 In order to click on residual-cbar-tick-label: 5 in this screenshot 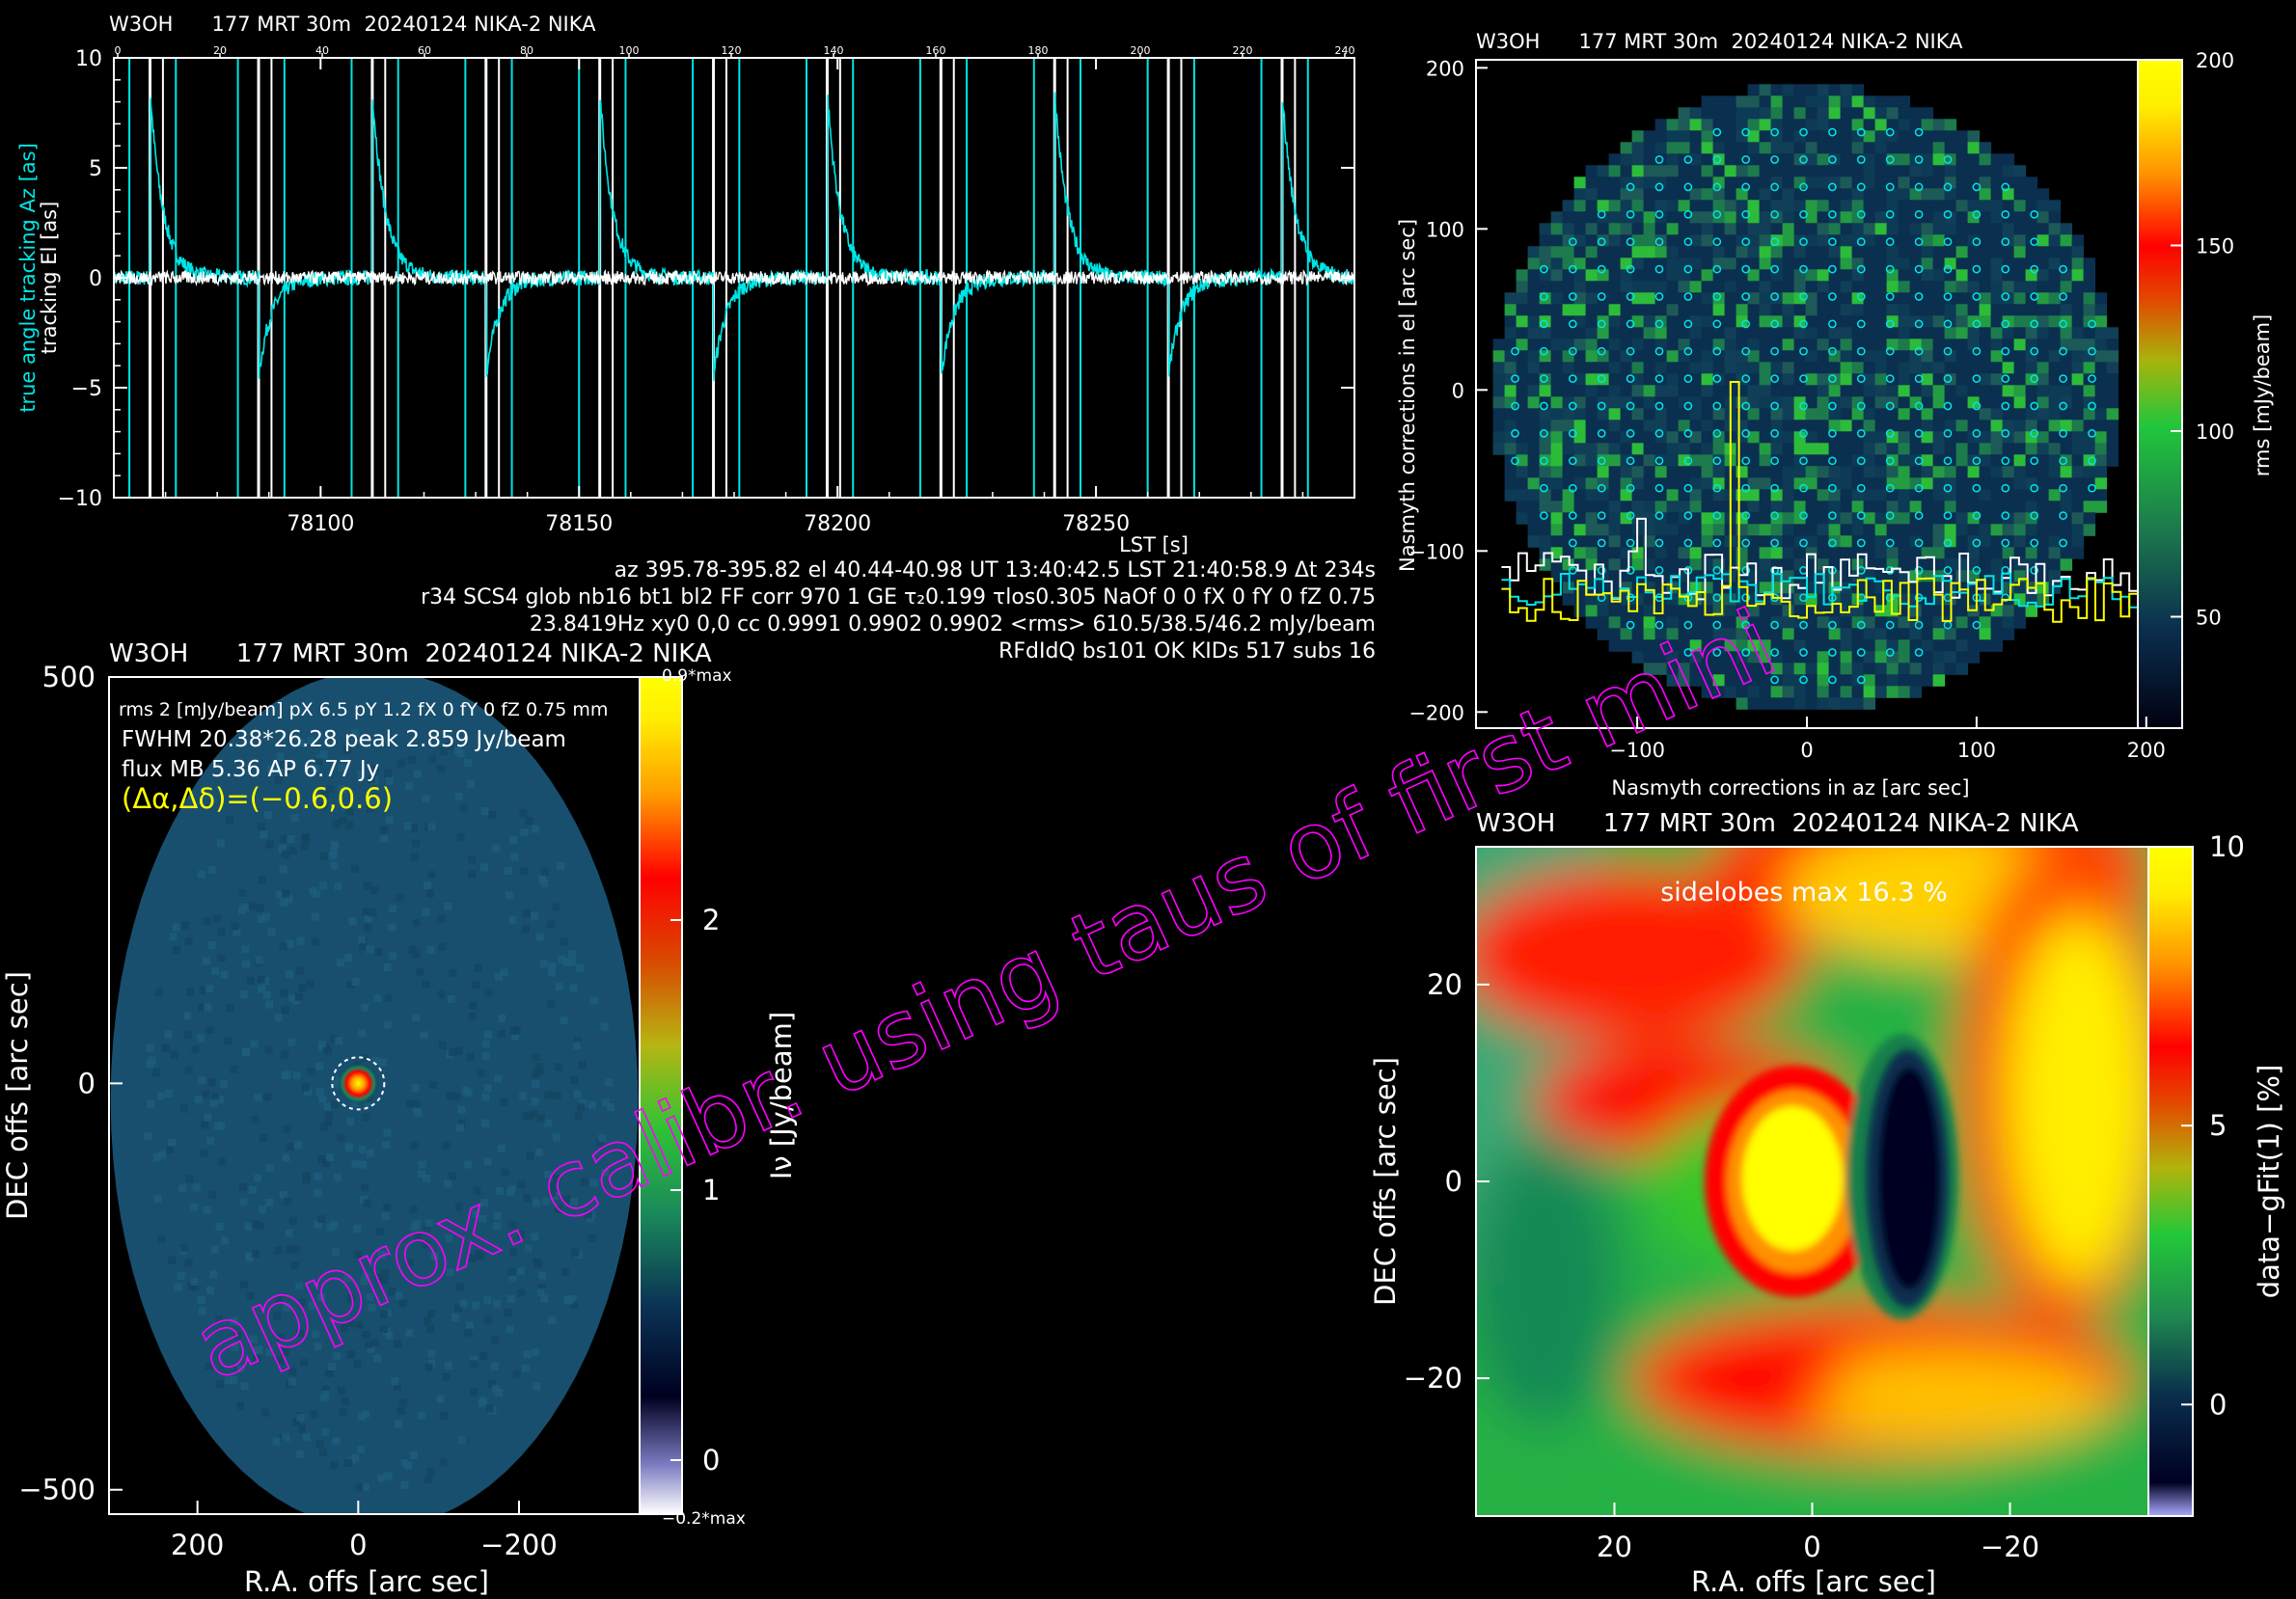, I will do `click(2218, 1125)`.